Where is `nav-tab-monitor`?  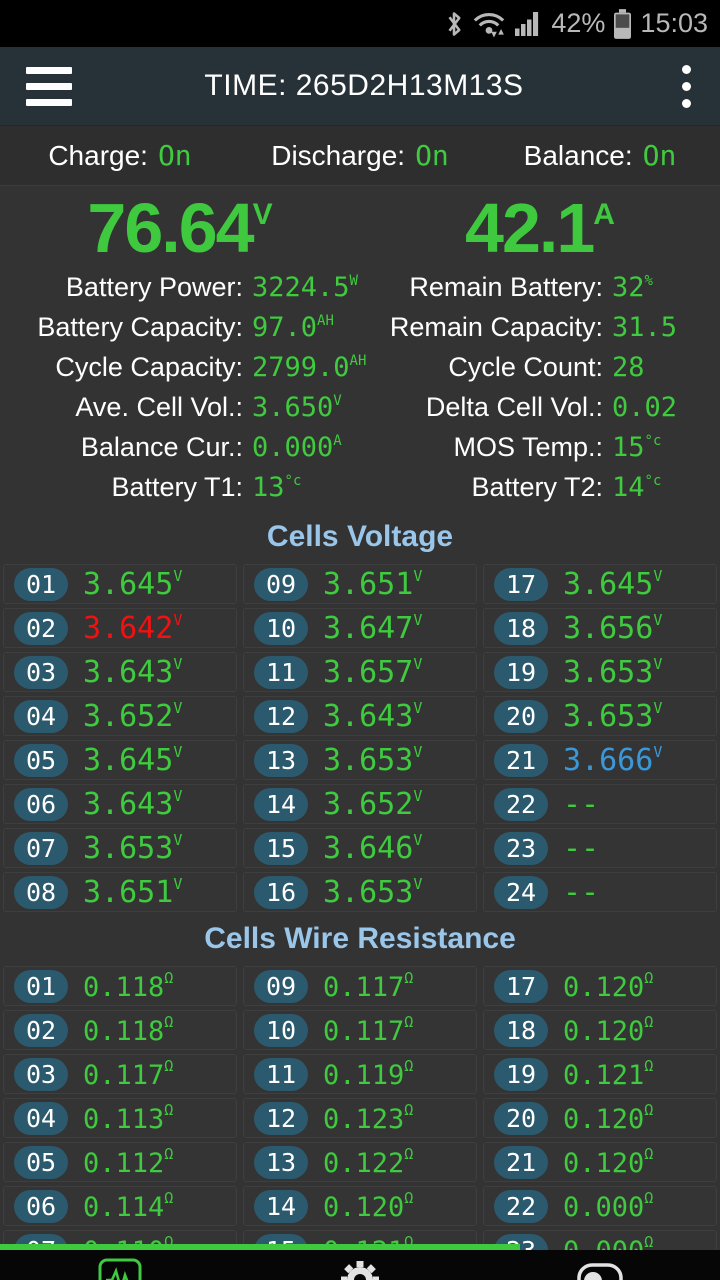 nav-tab-monitor is located at coordinates (120, 1265).